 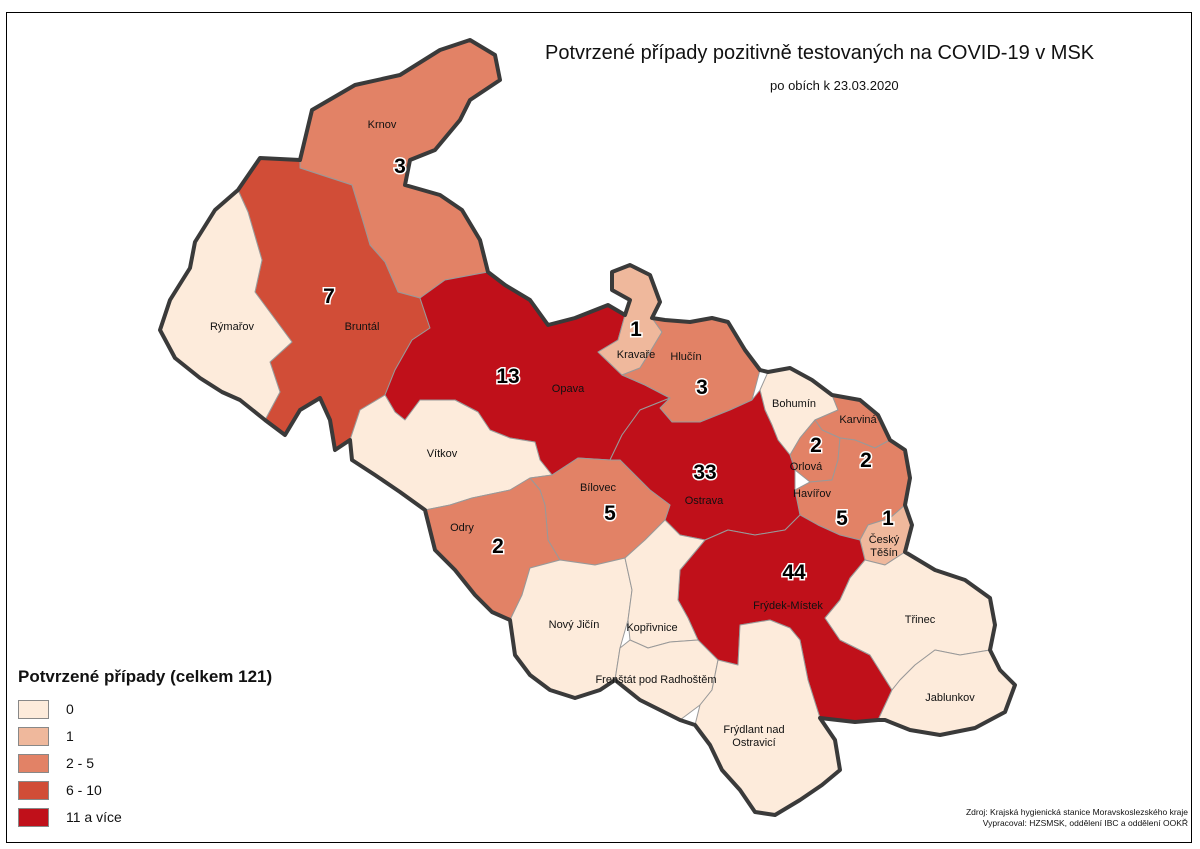 What do you see at coordinates (704, 501) in the screenshot?
I see `region-name-label: Ostrava` at bounding box center [704, 501].